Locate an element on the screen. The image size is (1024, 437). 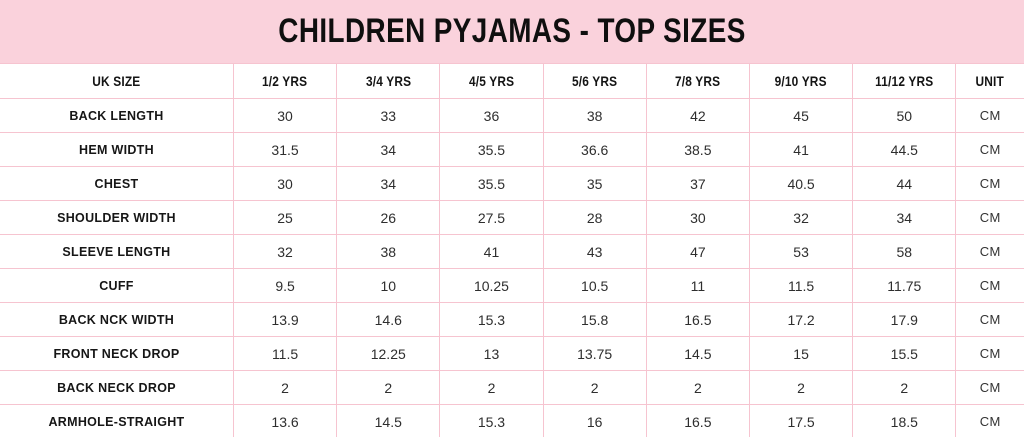
row-label-cell: BACK NECK DROP is located at coordinates (117, 387).